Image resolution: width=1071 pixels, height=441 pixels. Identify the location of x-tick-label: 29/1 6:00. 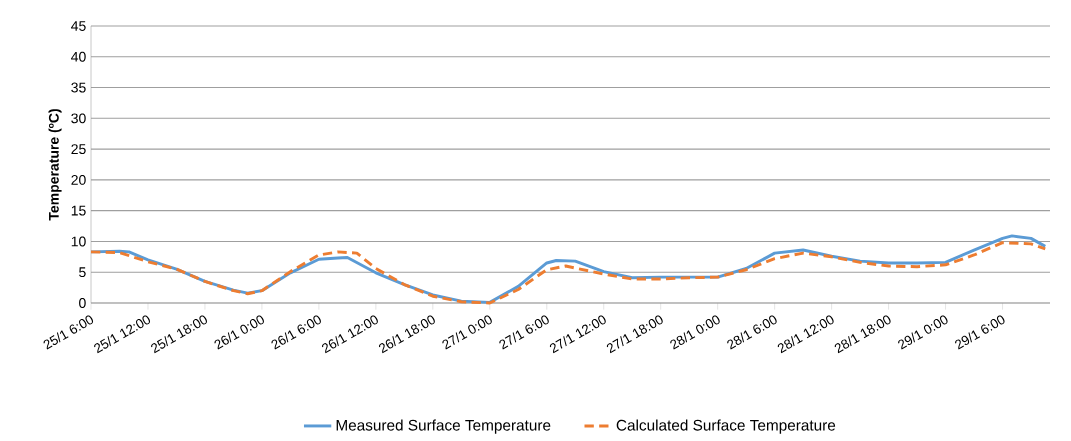
(980, 332).